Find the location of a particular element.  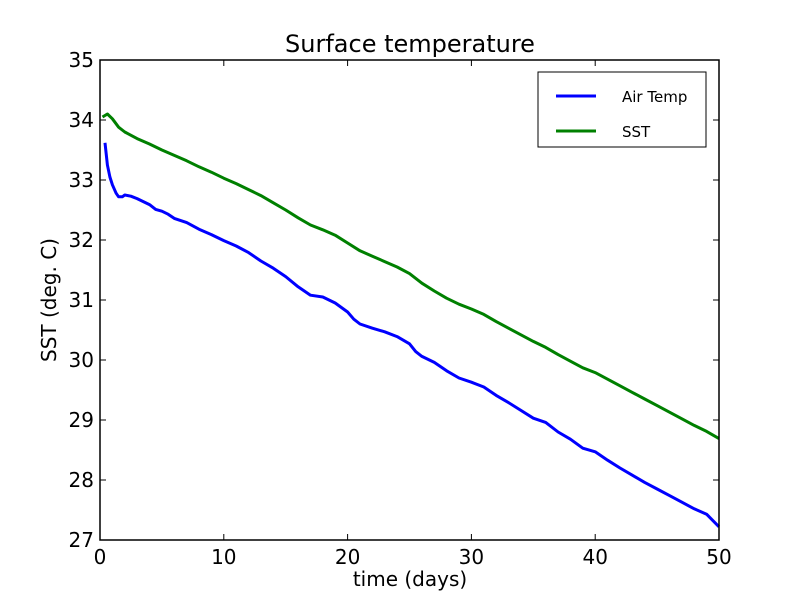

y-tick-label: 27 is located at coordinates (81, 540).